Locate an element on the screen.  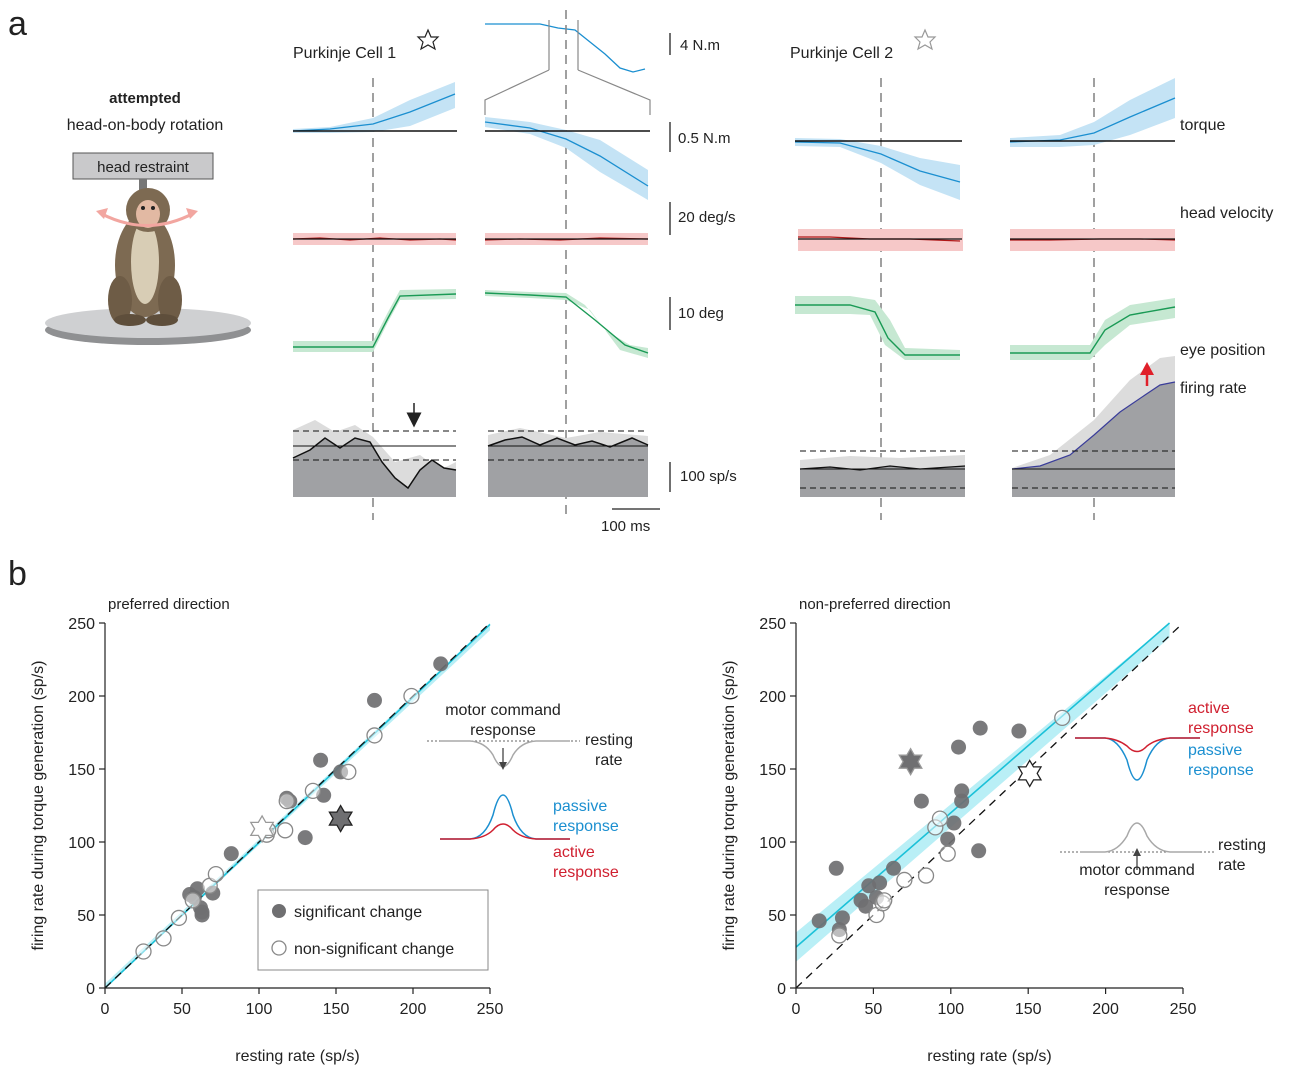
schematic-right-resting1: resting is located at coordinates (1242, 845).